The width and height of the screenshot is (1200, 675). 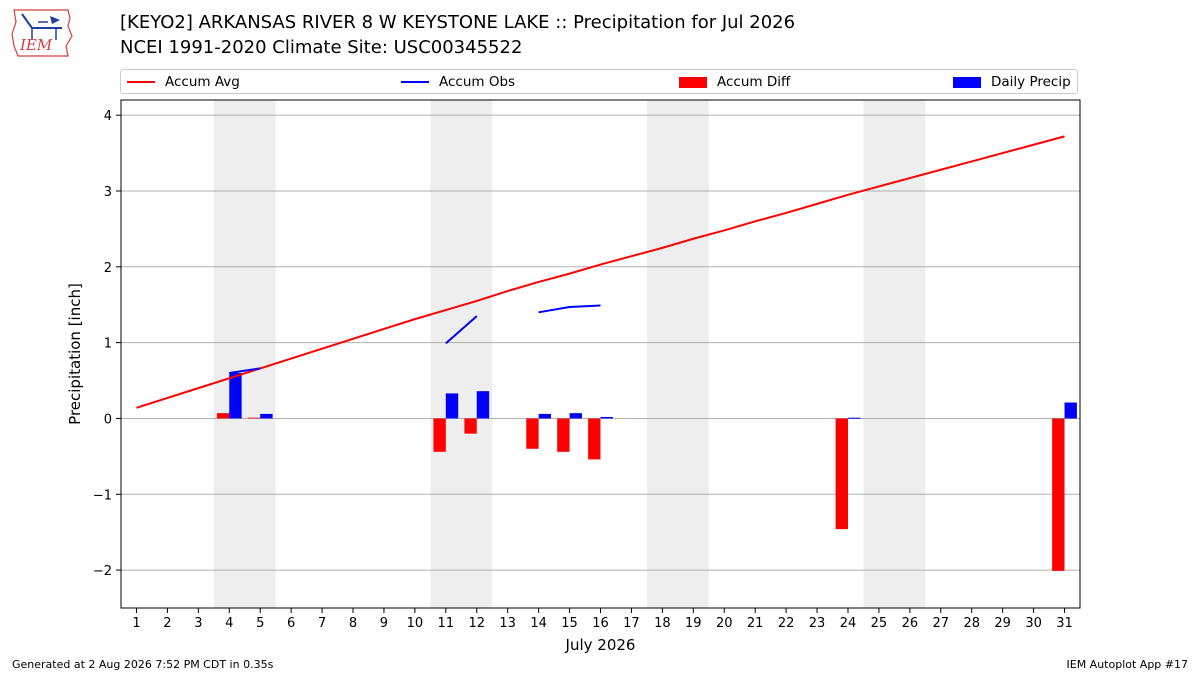 I want to click on legend-item-daily-precip: Daily Precip, so click(x=1012, y=82).